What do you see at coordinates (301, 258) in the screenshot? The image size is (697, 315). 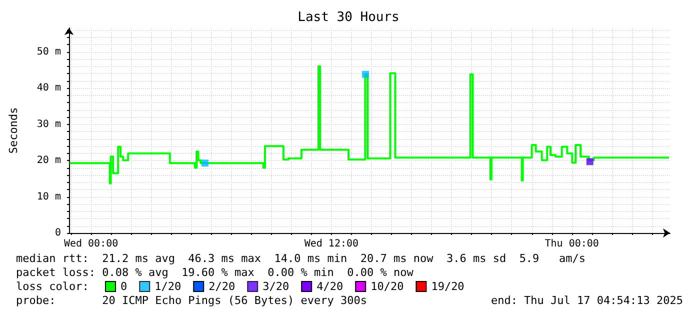 I see `text: median rtt: 21.2 ms avg 46.3 ms max 14.0 ms min 20.7 ms now 3.6 ms sd 5.9 am/s` at bounding box center [301, 258].